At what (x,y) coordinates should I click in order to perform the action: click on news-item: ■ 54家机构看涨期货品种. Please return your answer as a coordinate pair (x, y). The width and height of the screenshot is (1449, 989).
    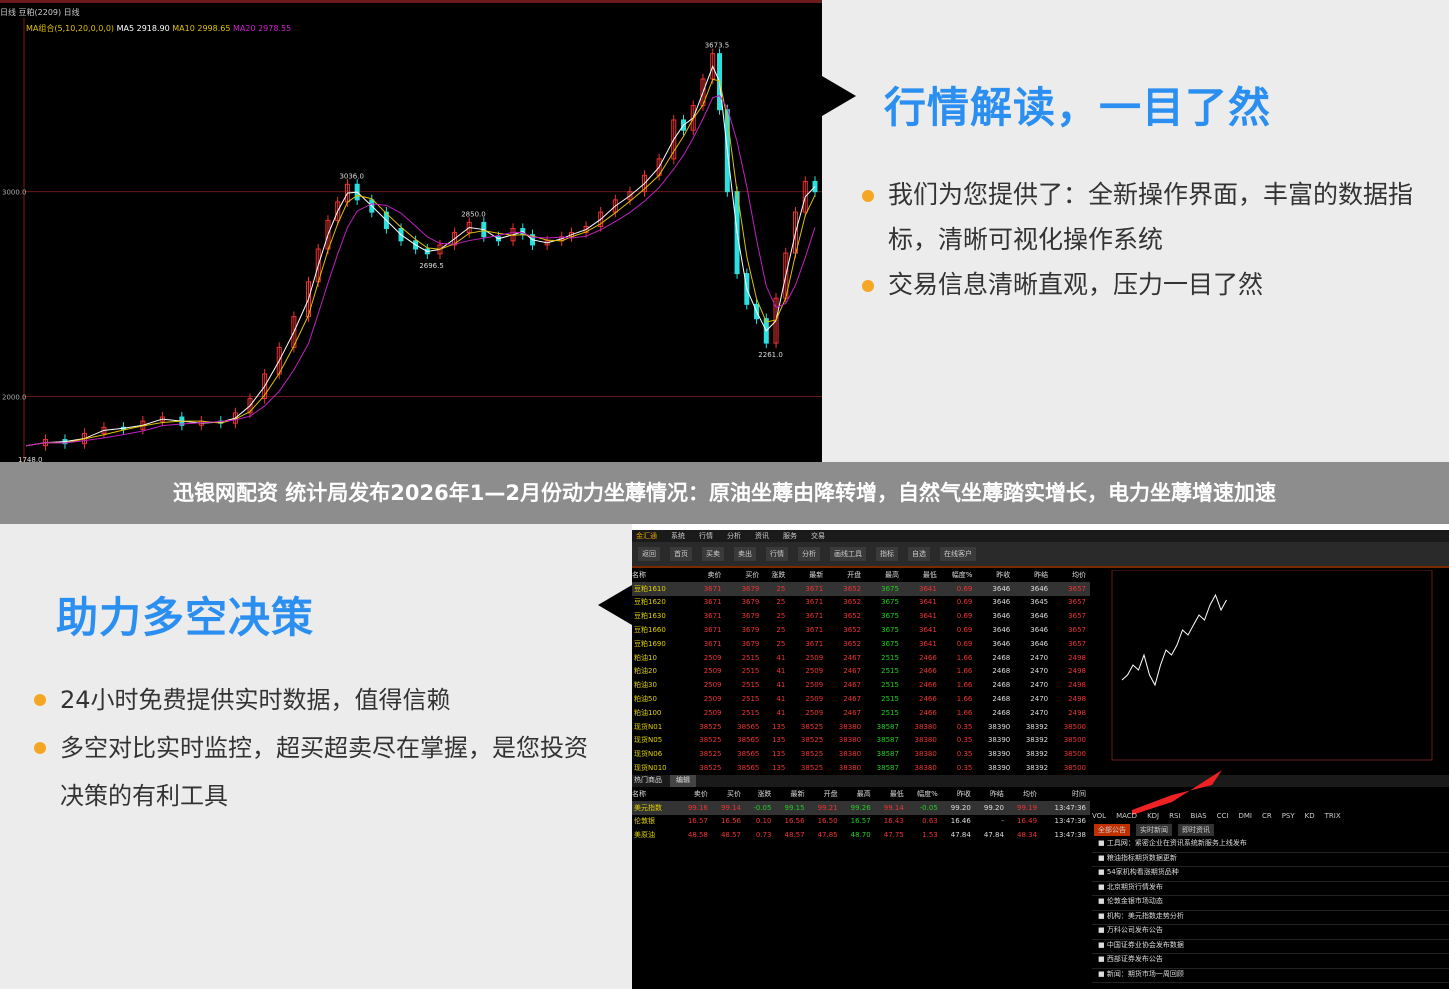
    Looking at the image, I should click on (1270, 874).